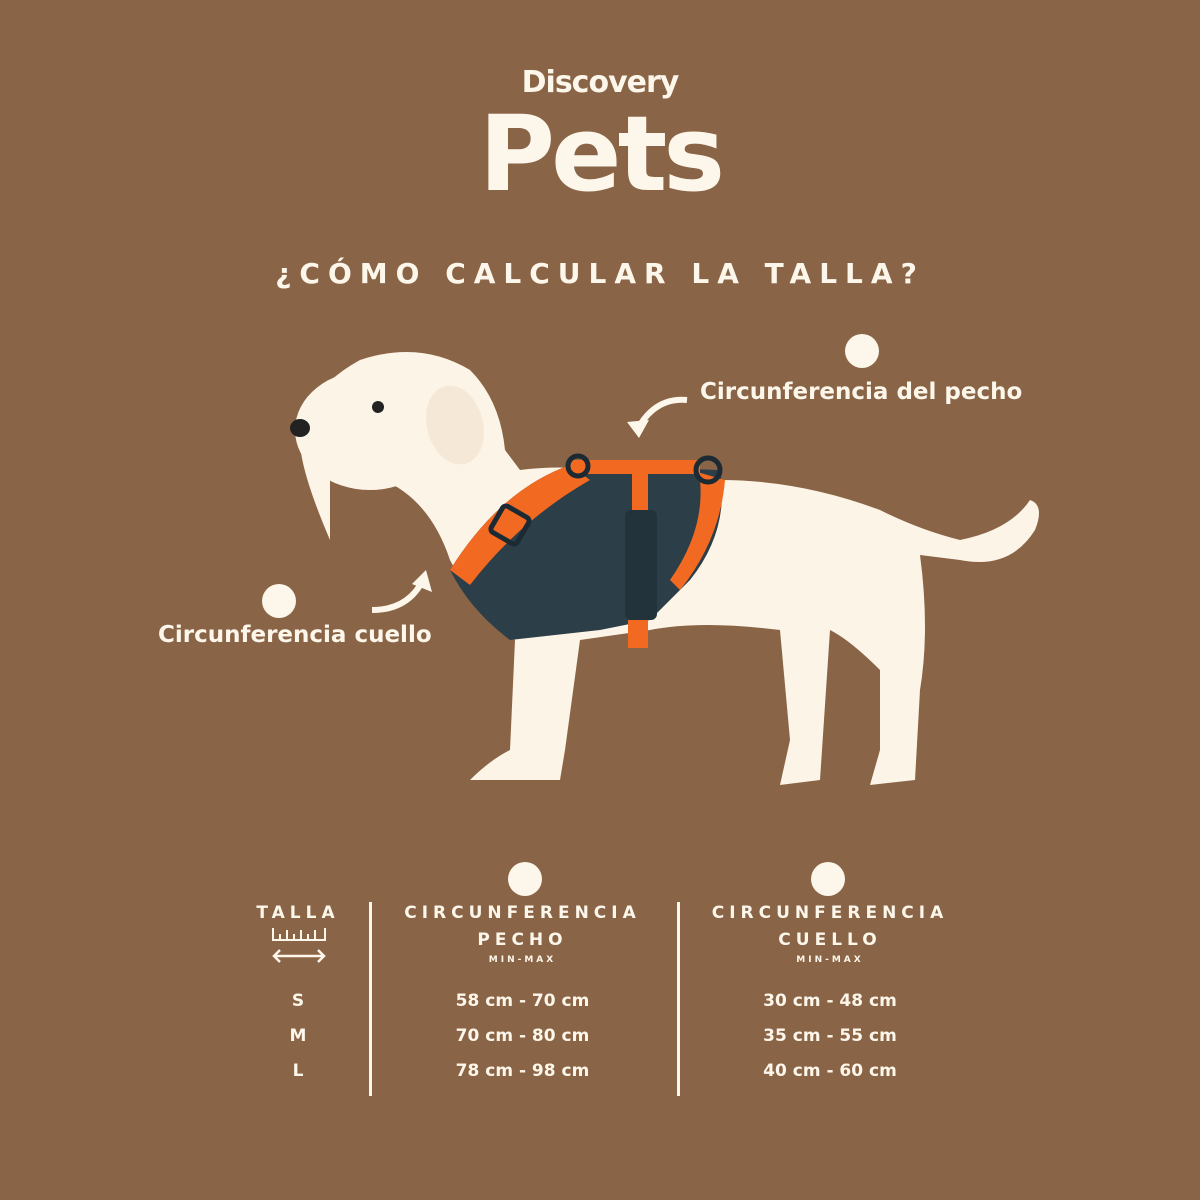 This screenshot has width=1200, height=1200. Describe the element at coordinates (830, 940) in the screenshot. I see `header-neck-2: CUELLO` at that location.